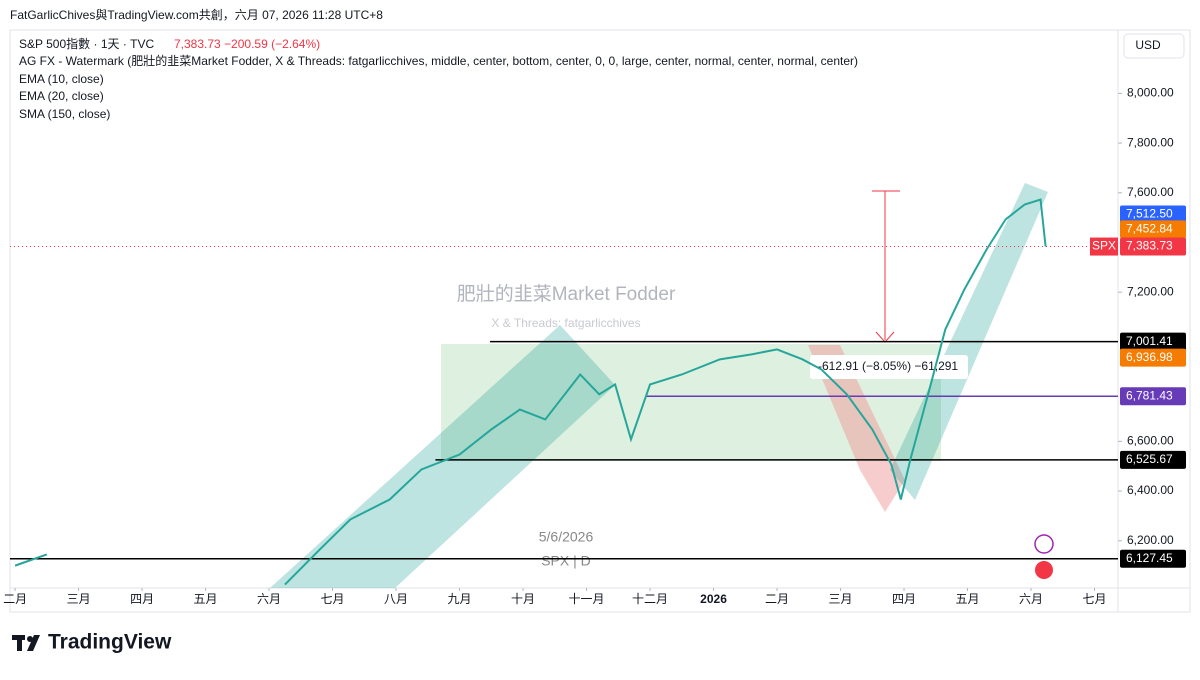 The height and width of the screenshot is (680, 1200). What do you see at coordinates (1149, 341) in the screenshot?
I see `price-label: 7,001.41` at bounding box center [1149, 341].